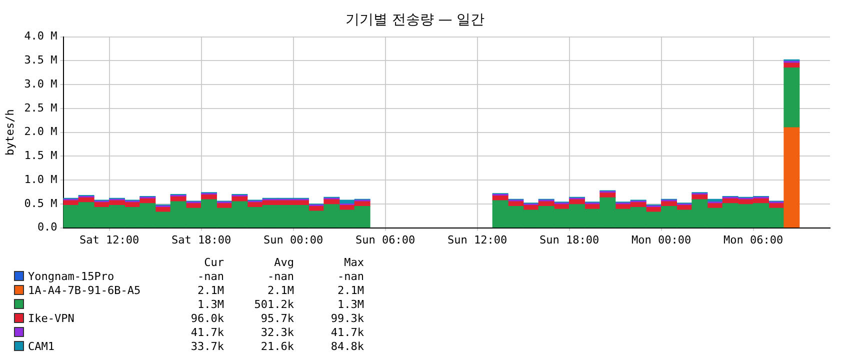  I want to click on x-tick-label: Sun 12:00, so click(478, 239).